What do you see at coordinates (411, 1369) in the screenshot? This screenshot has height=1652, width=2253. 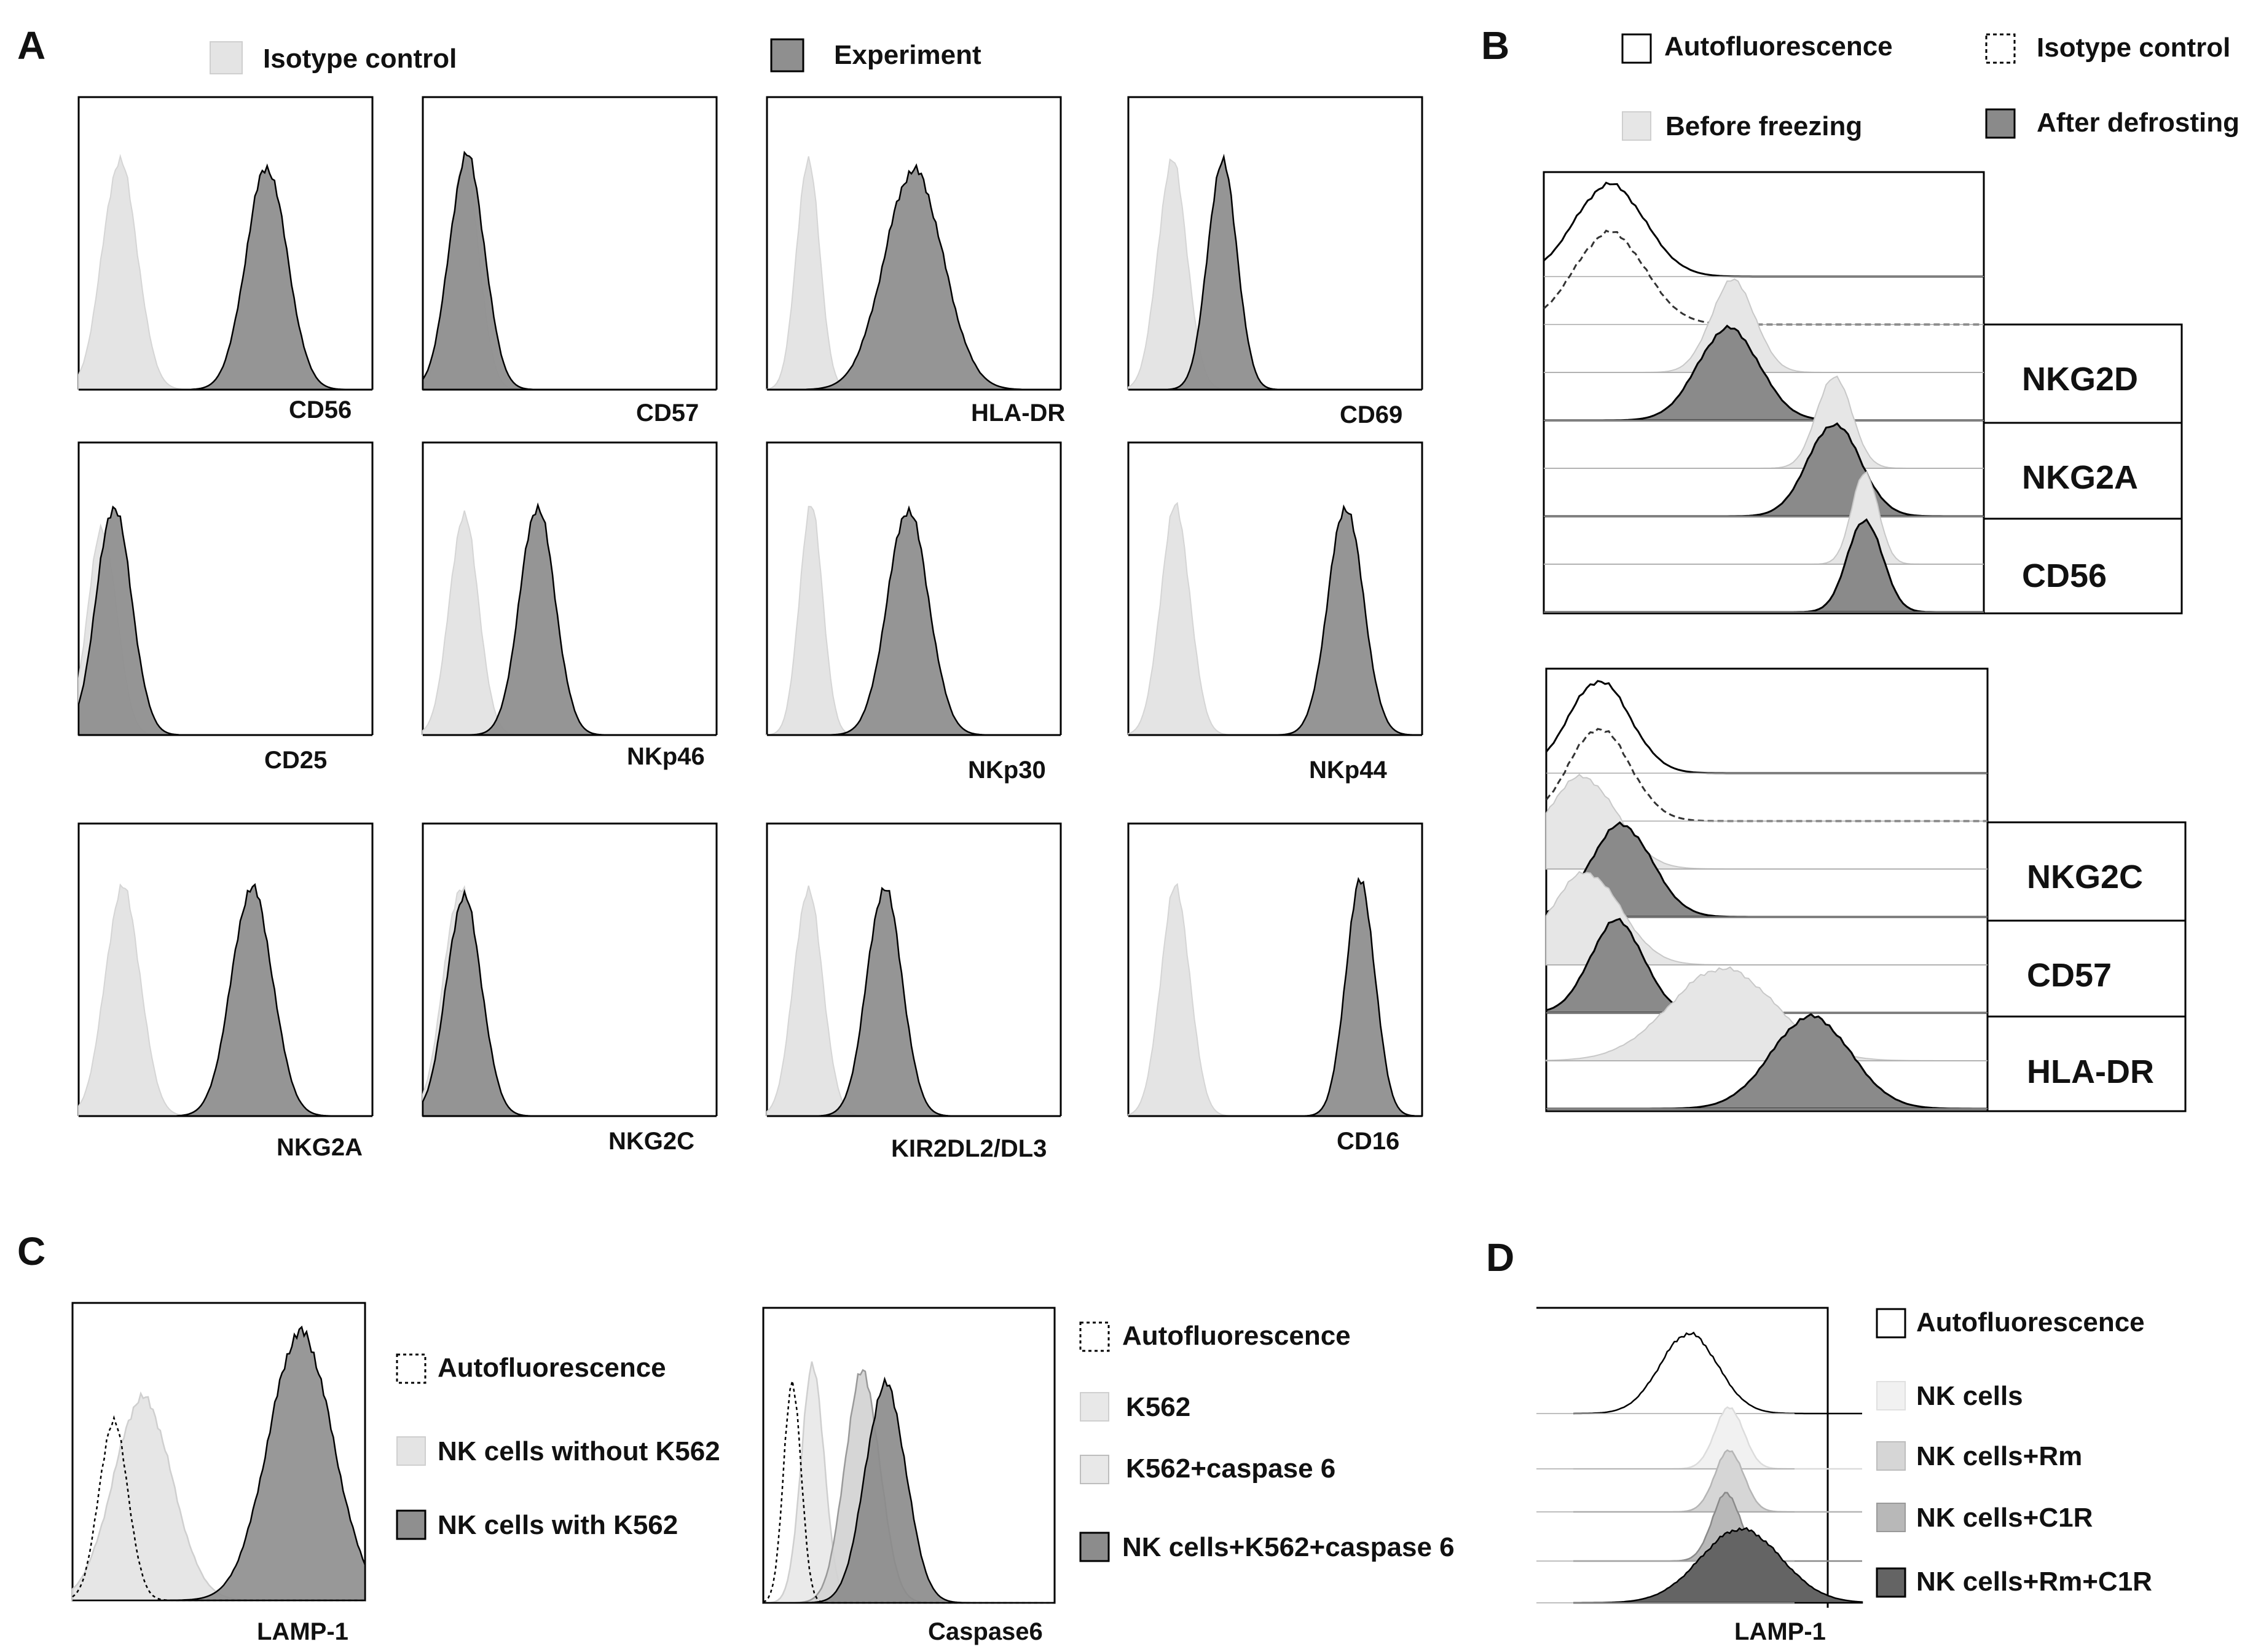 I see `legend-swatch-c1-autofluorescence` at bounding box center [411, 1369].